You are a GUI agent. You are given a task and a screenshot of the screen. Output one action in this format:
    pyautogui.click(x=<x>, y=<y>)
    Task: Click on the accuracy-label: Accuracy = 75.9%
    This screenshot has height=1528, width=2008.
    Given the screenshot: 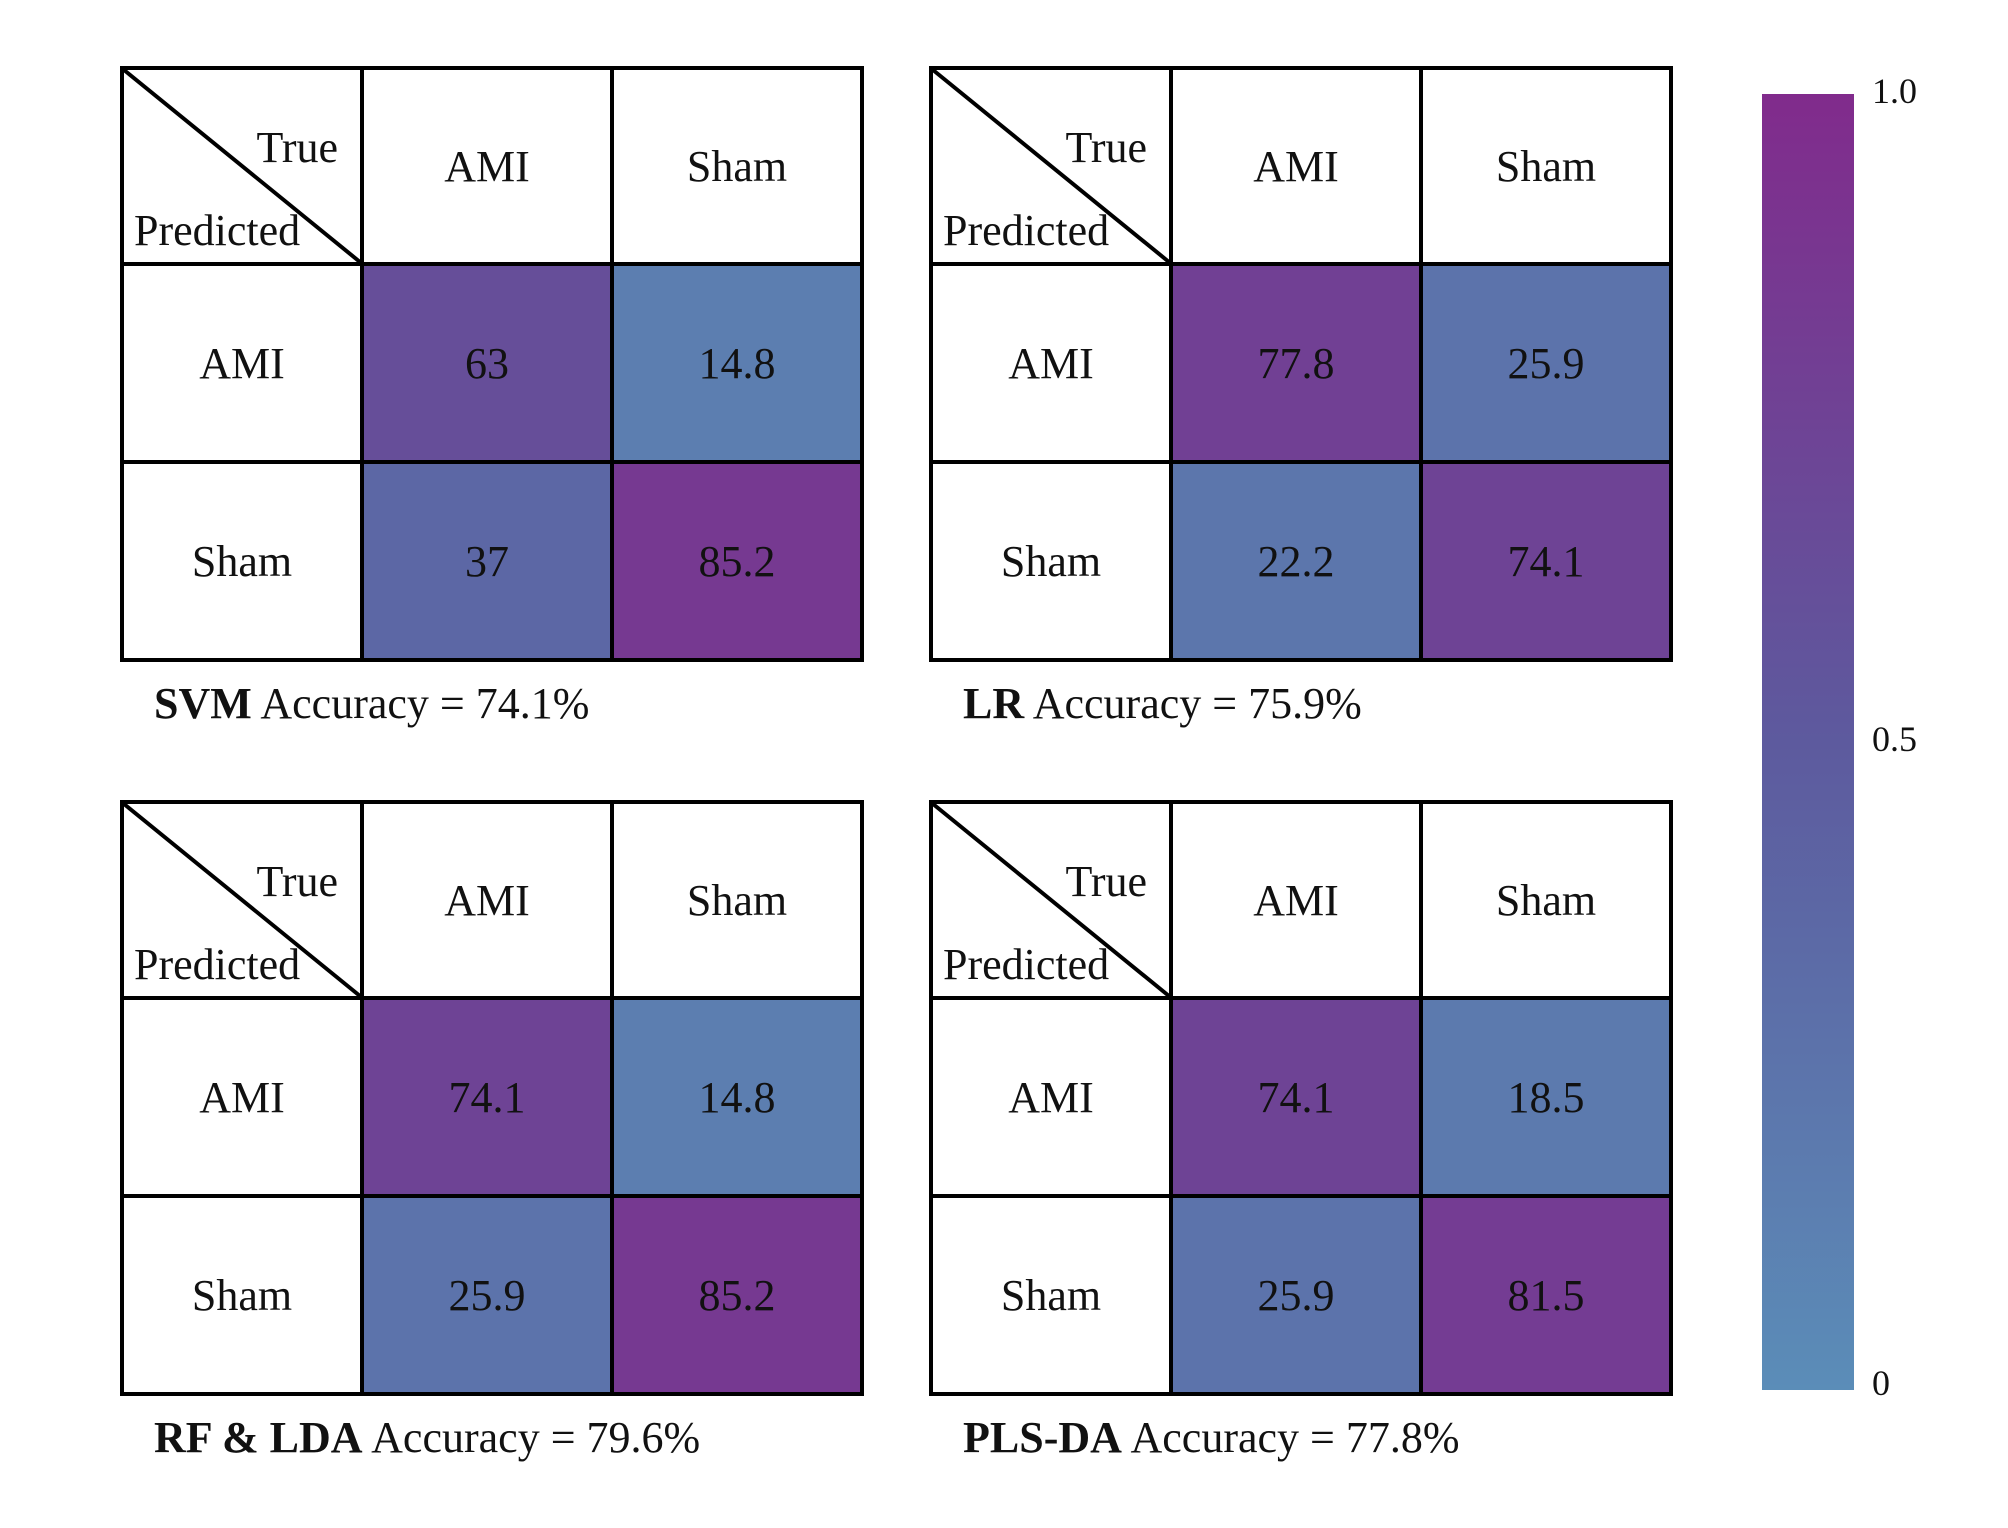 What is the action you would take?
    pyautogui.click(x=1197, y=703)
    